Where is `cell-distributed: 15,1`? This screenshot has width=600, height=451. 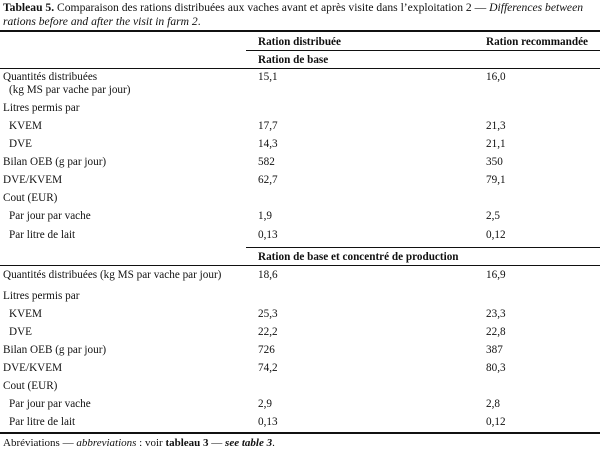
cell-distributed: 15,1 is located at coordinates (268, 77).